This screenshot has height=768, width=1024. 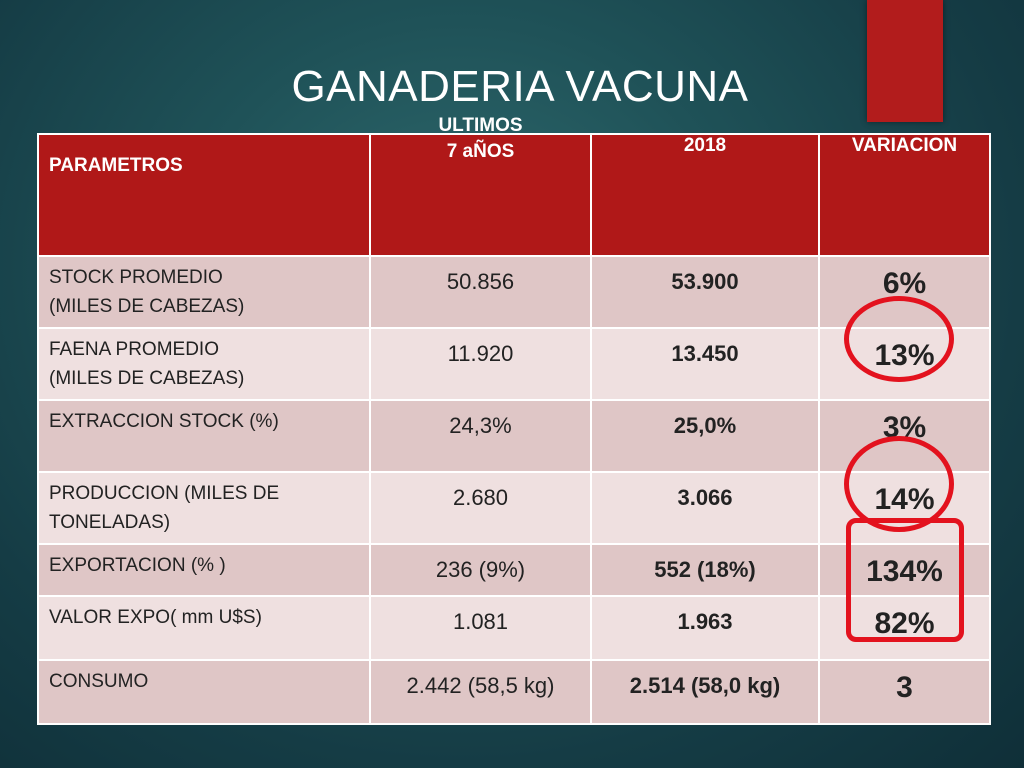 What do you see at coordinates (905, 61) in the screenshot?
I see `red-accent-bar` at bounding box center [905, 61].